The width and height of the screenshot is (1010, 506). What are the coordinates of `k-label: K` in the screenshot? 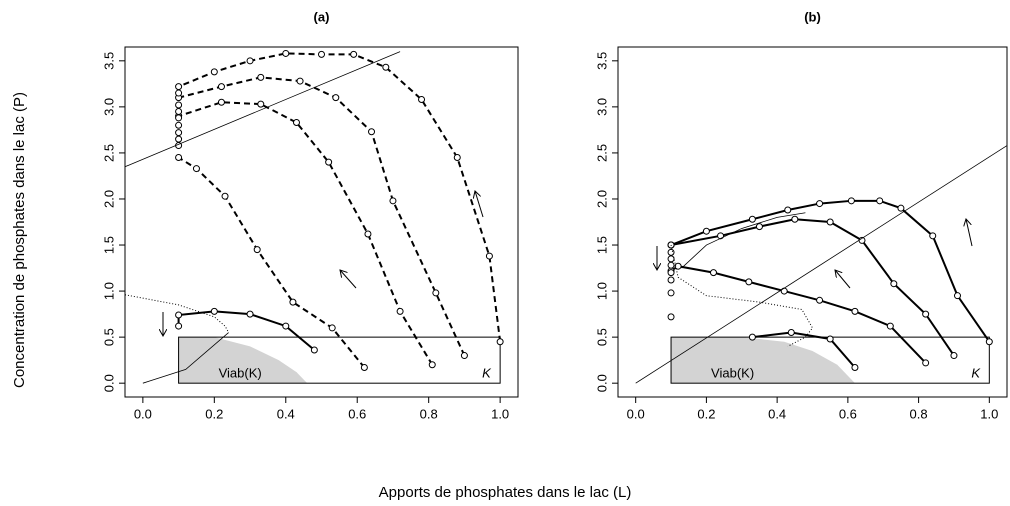 It's located at (487, 373).